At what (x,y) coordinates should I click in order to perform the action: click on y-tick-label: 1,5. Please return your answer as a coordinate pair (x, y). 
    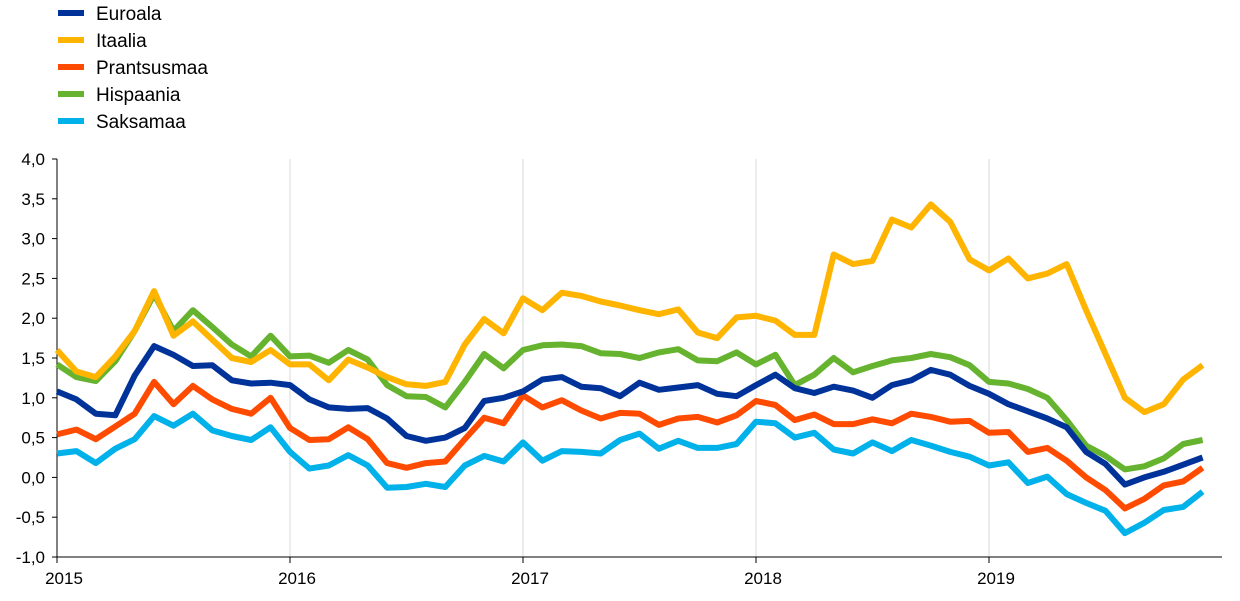
    Looking at the image, I should click on (33, 358).